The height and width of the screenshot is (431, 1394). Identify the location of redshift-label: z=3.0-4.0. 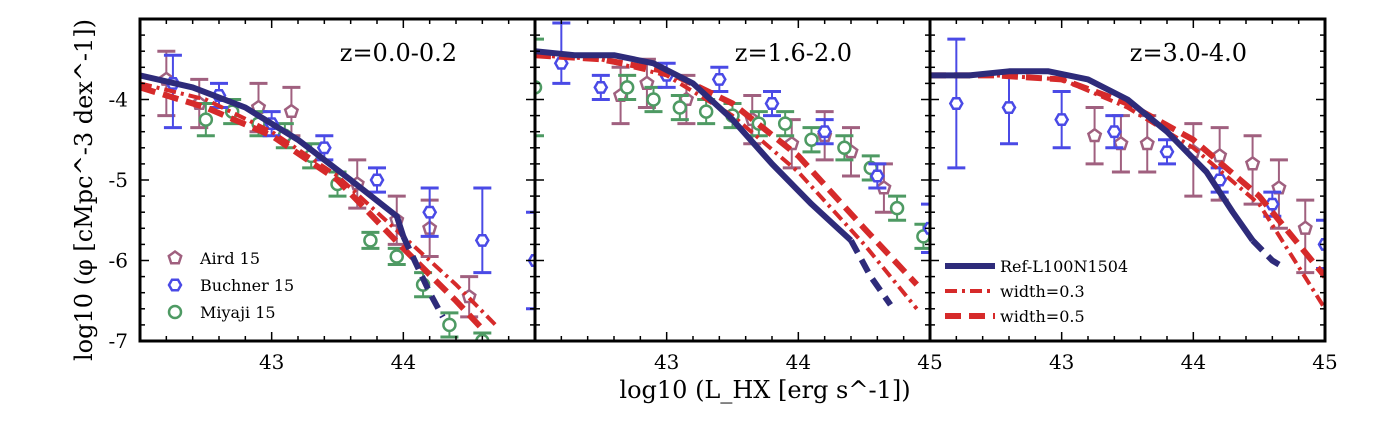
(1188, 53).